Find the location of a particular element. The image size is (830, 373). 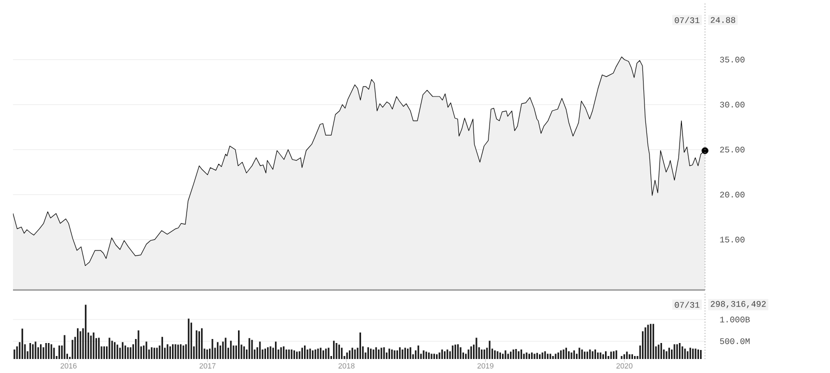

text: 24.88 is located at coordinates (723, 20).